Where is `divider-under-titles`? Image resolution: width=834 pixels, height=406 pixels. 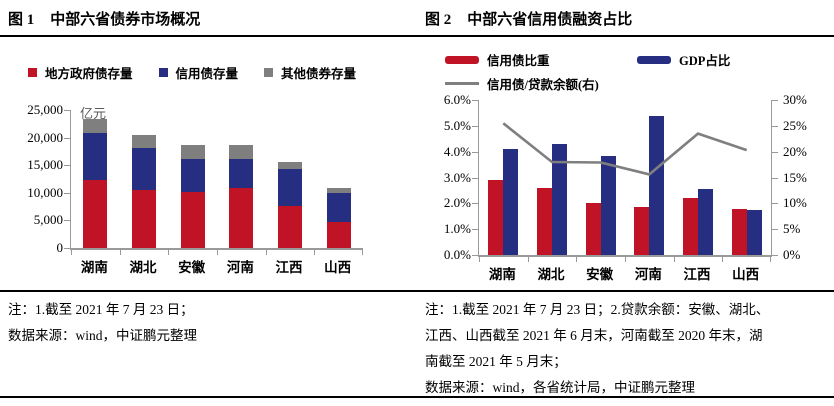 divider-under-titles is located at coordinates (417, 36).